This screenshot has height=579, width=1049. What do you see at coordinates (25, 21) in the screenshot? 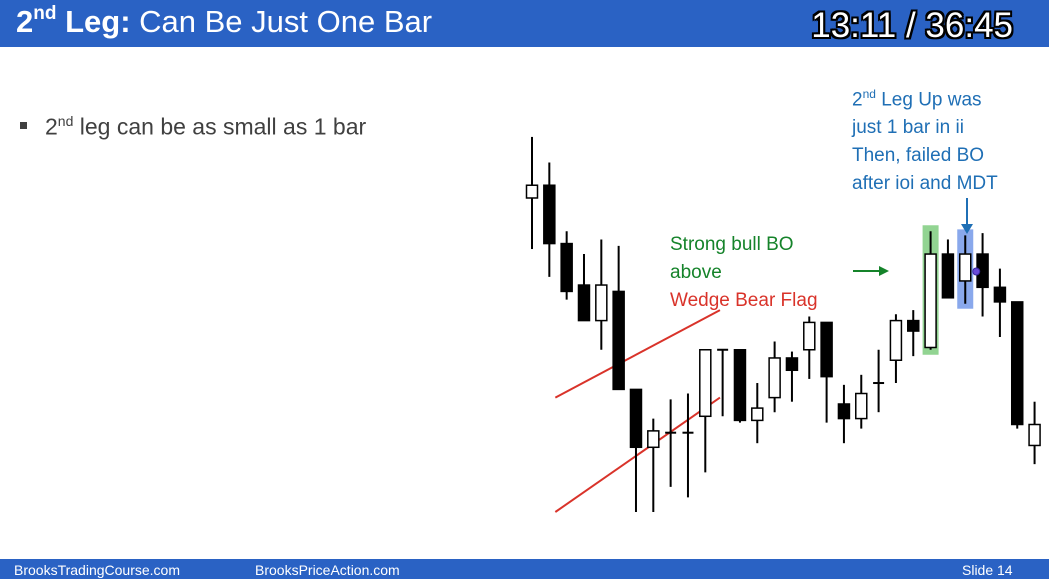
I see `title-main: 2` at bounding box center [25, 21].